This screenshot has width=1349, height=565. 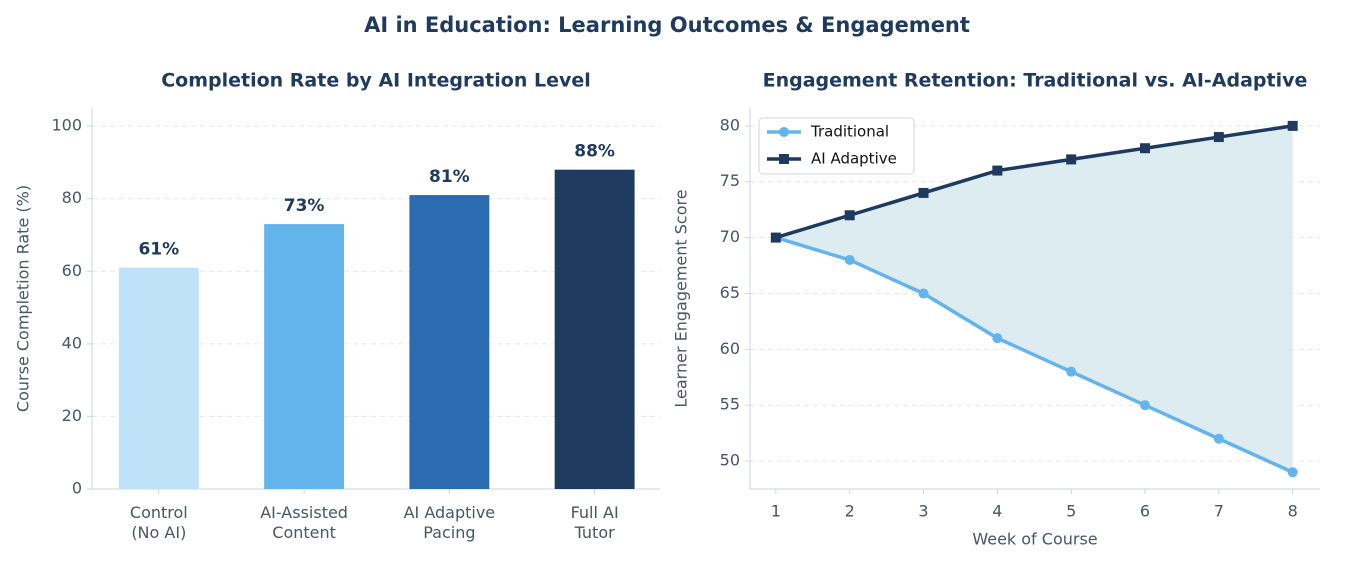 What do you see at coordinates (595, 522) in the screenshot?
I see `x-tick-label: Full AI Tutor` at bounding box center [595, 522].